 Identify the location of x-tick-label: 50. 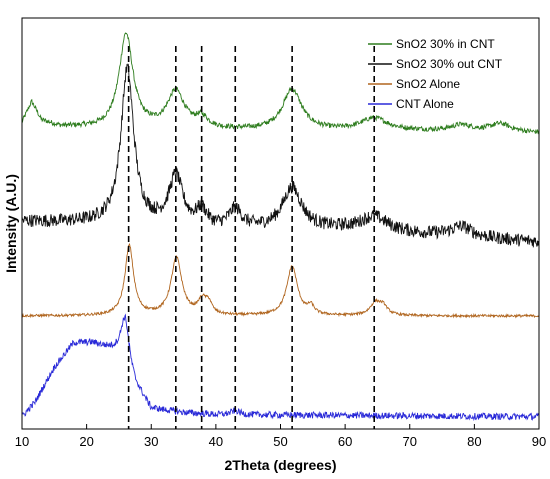
(280, 441).